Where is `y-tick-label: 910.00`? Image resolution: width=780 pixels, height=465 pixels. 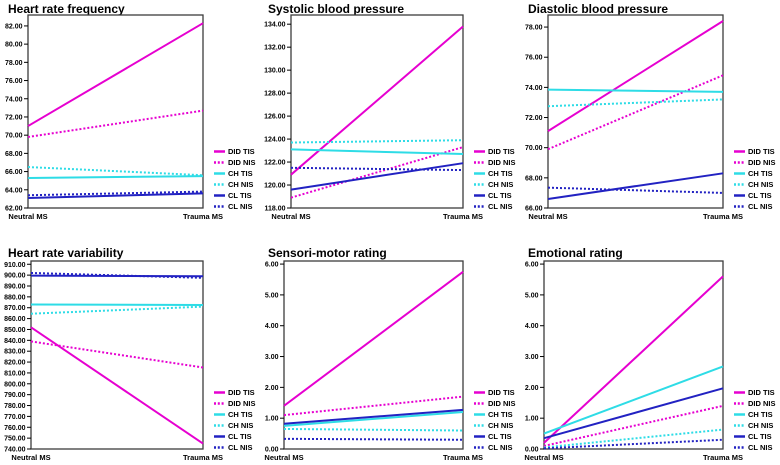 y-tick-label: 910.00 is located at coordinates (15, 265).